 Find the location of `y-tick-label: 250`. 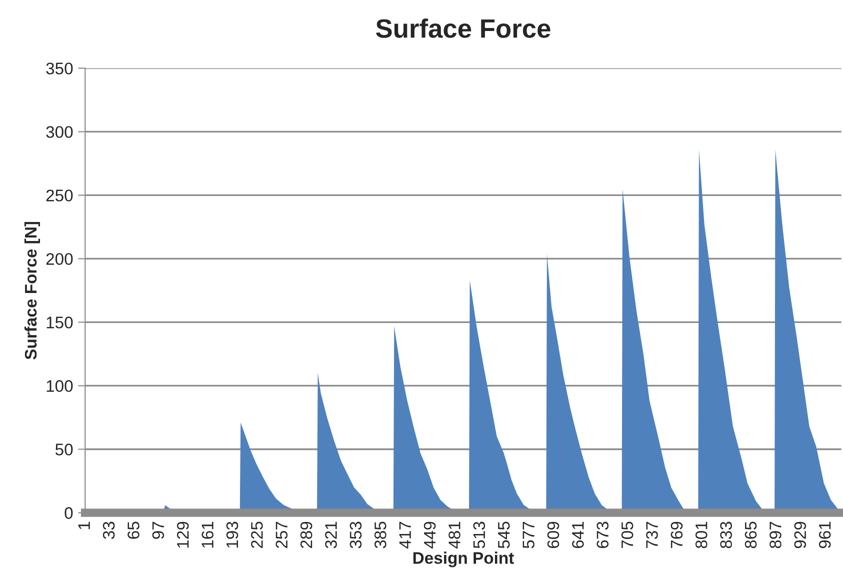

y-tick-label: 250 is located at coordinates (59, 196).